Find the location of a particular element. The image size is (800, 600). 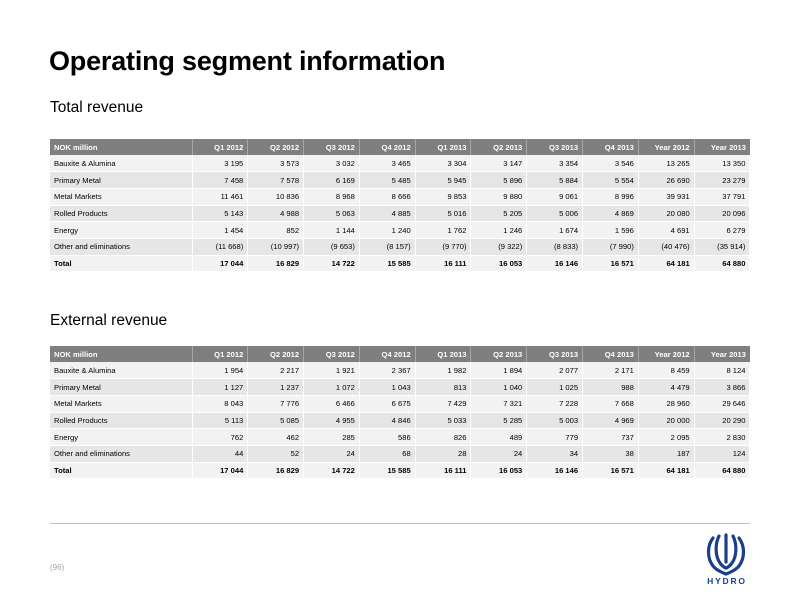

table-cell: 7 321 is located at coordinates (499, 404).